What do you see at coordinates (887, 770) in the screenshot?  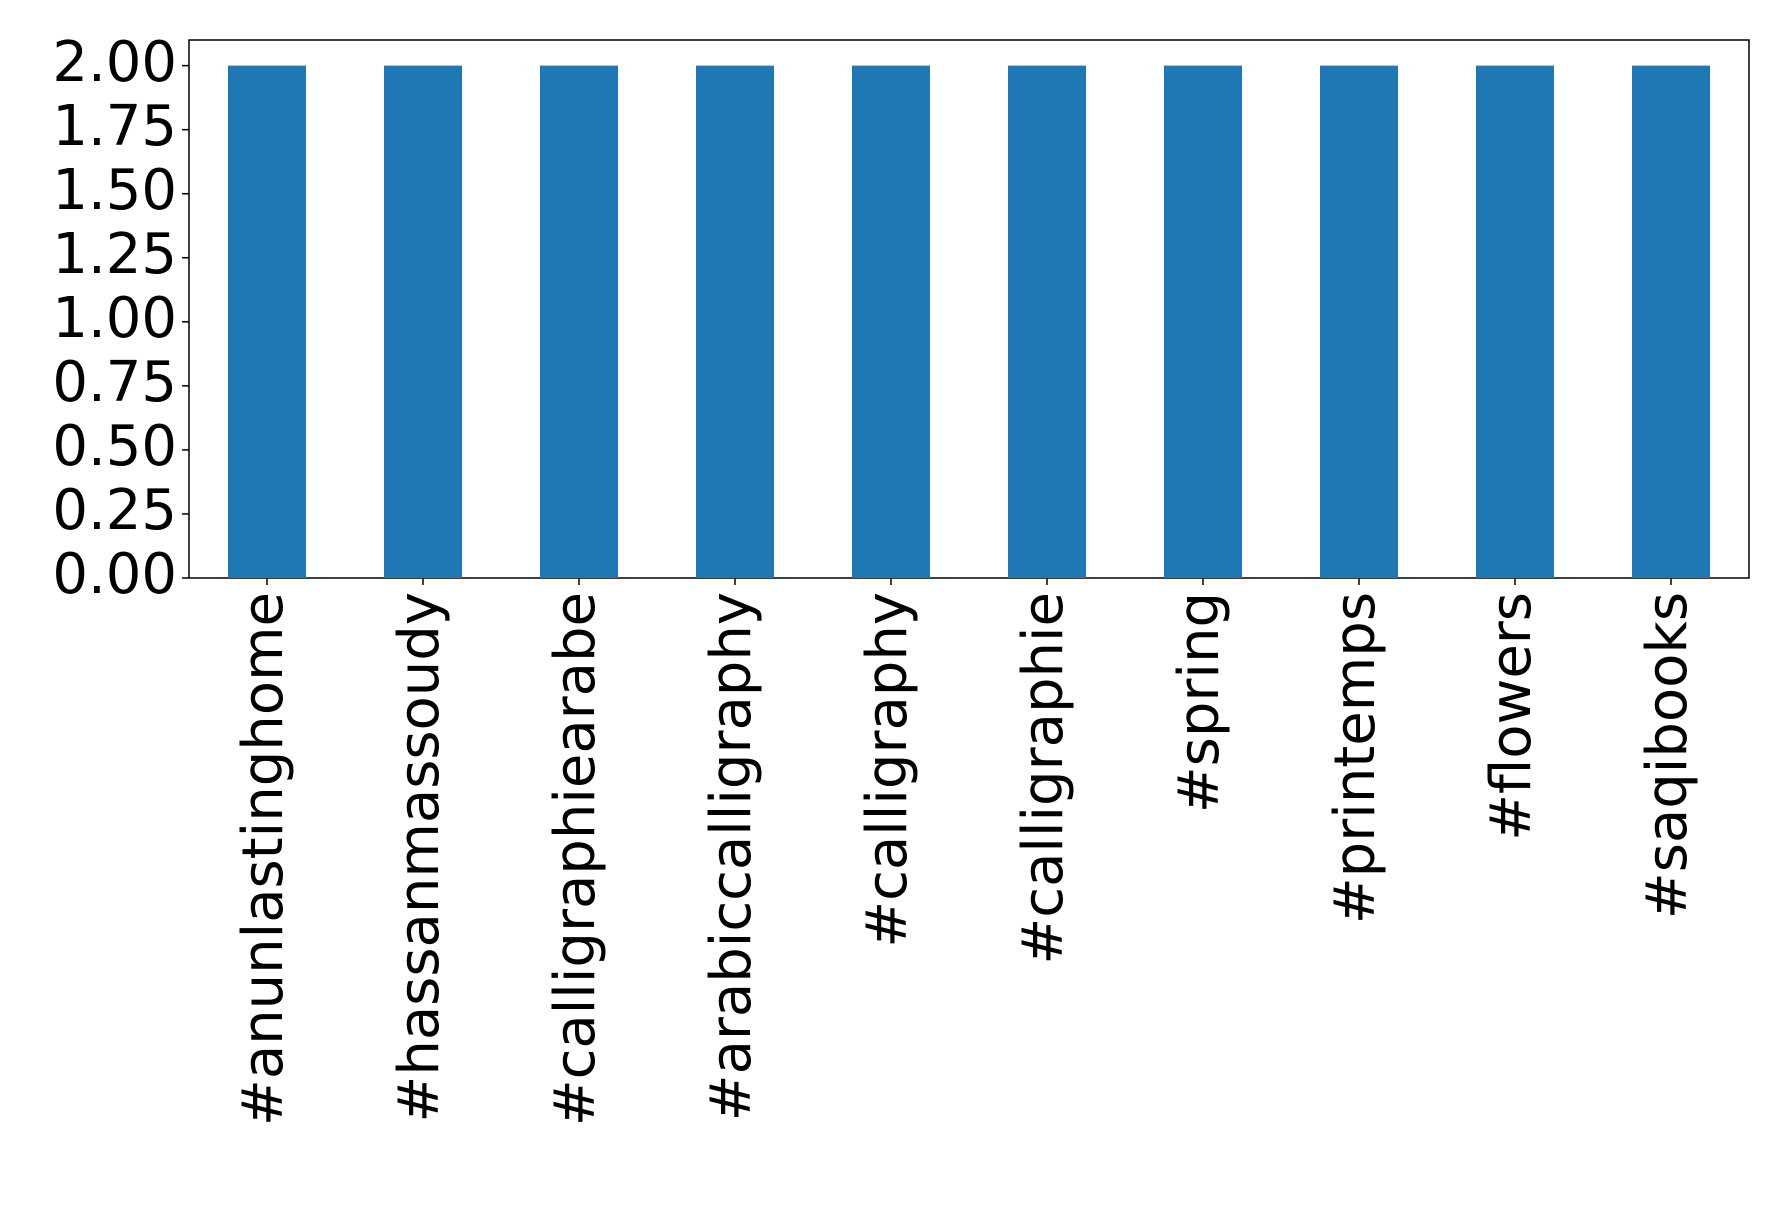 I see `x-tick-label: #calligraphy` at bounding box center [887, 770].